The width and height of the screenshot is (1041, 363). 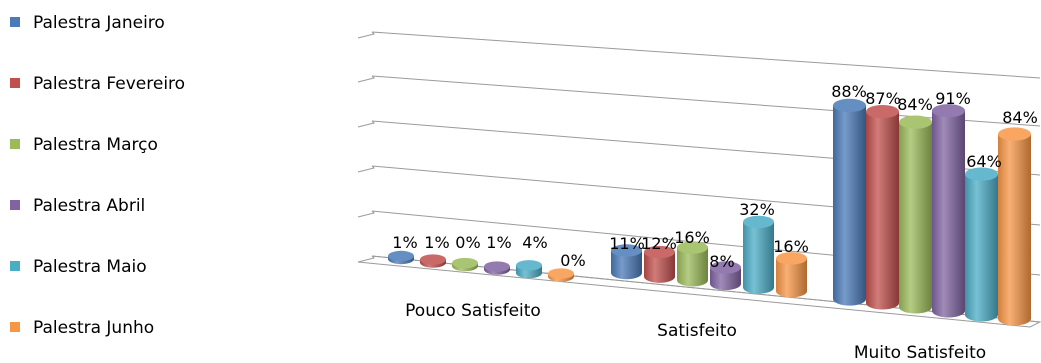 I want to click on data-label-1-1: 1%, so click(x=404, y=242).